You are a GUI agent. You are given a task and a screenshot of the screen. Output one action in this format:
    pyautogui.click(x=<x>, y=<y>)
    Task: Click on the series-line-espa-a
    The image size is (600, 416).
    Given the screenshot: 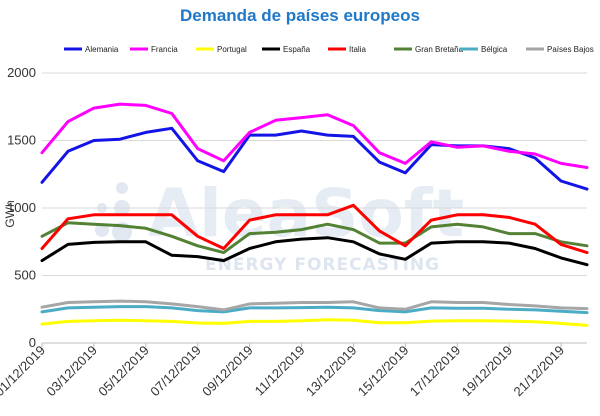 What is the action you would take?
    pyautogui.click(x=314, y=251)
    